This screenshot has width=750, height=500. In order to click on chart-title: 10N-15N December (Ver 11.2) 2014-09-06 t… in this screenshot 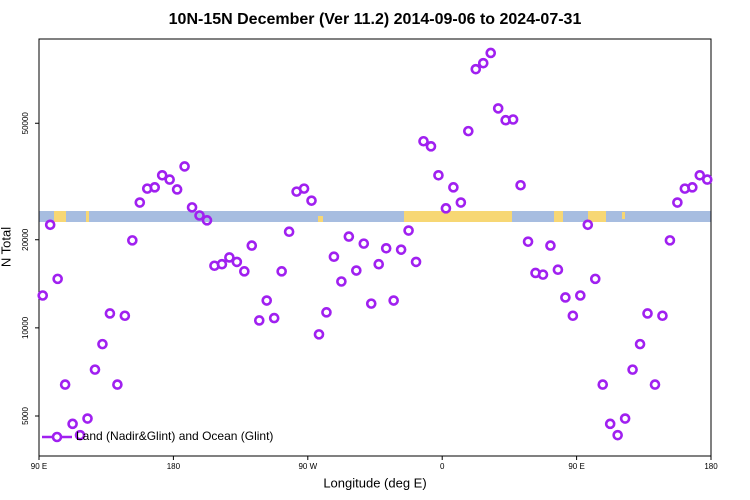, I will do `click(375, 19)`.